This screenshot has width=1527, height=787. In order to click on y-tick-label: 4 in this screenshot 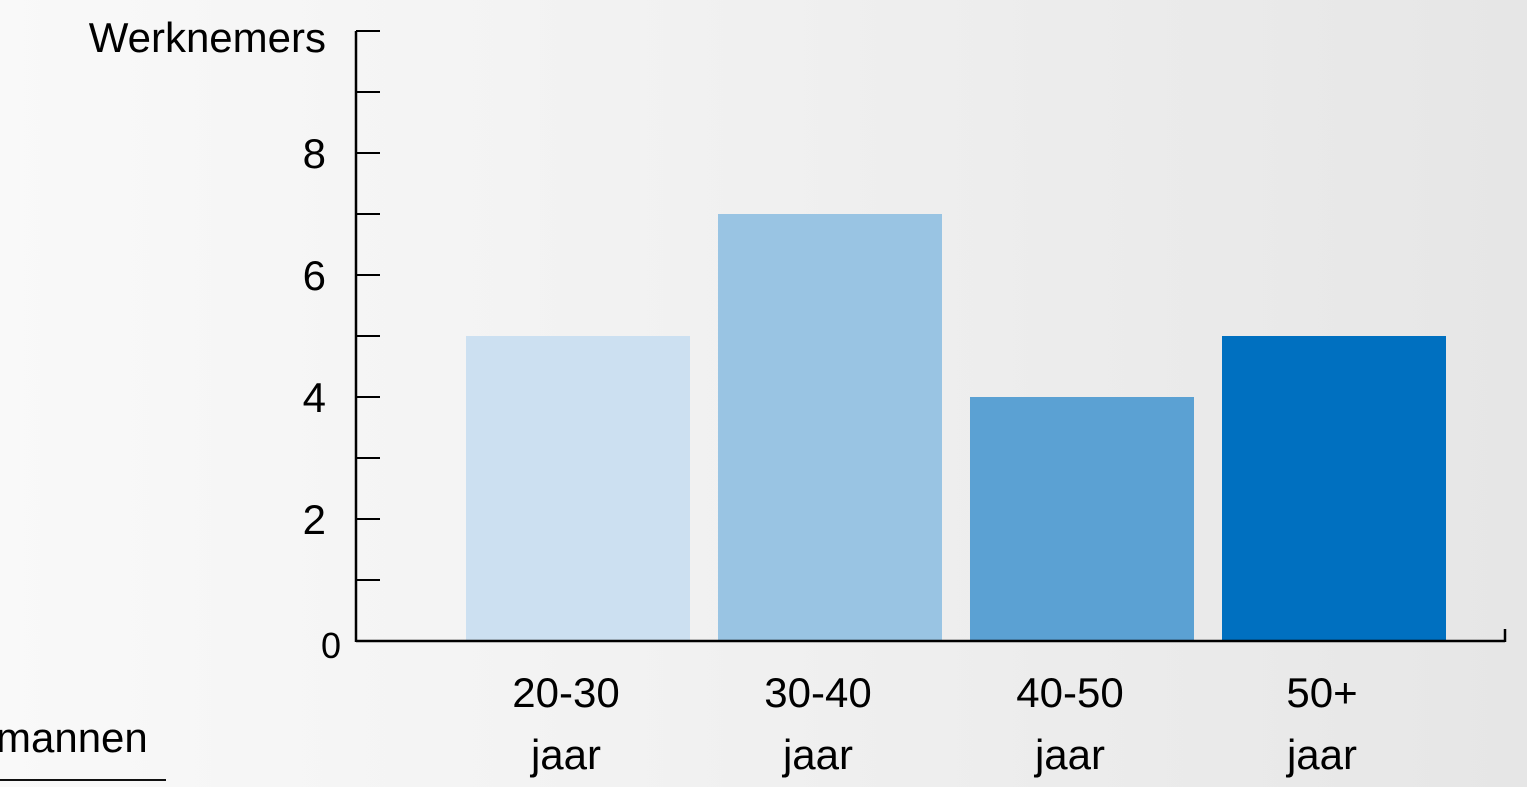, I will do `click(314, 397)`.